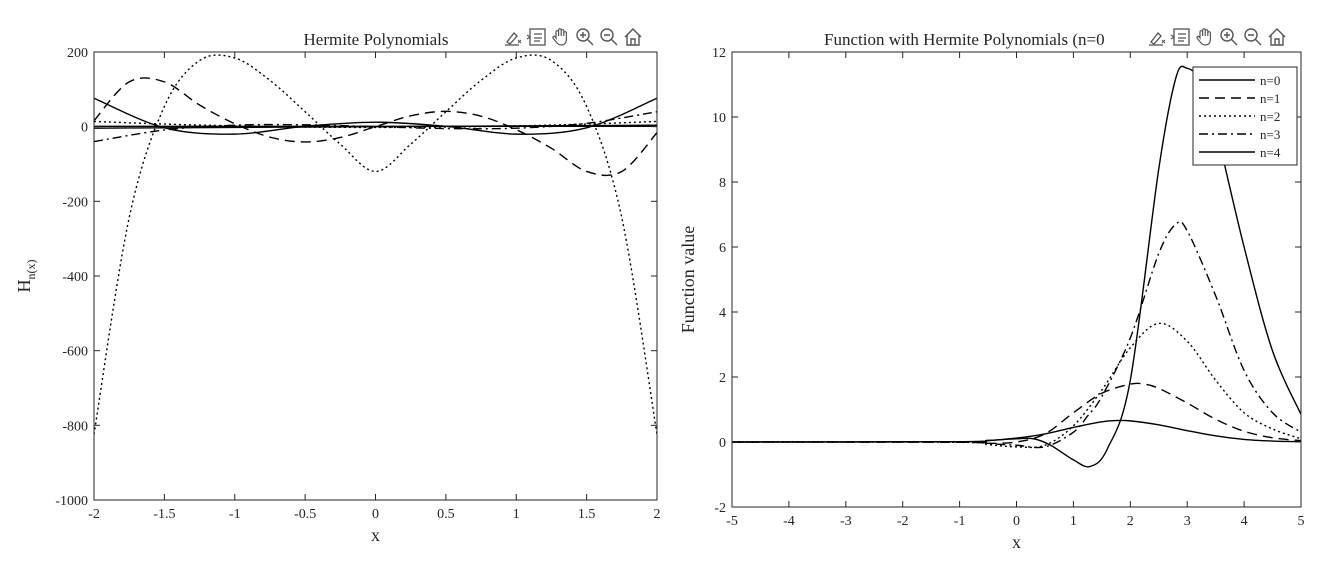  What do you see at coordinates (722, 248) in the screenshot?
I see `y-tick-label: 6` at bounding box center [722, 248].